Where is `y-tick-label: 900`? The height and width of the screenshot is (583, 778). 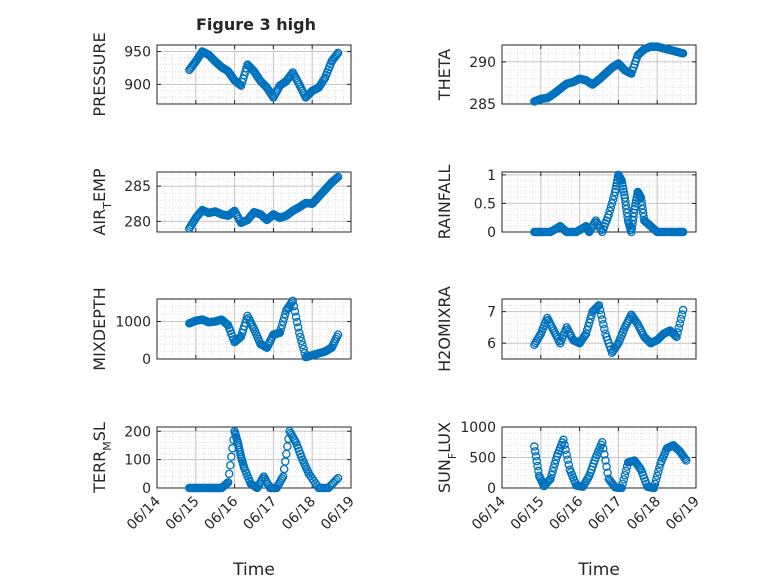
y-tick-label: 900 is located at coordinates (137, 85).